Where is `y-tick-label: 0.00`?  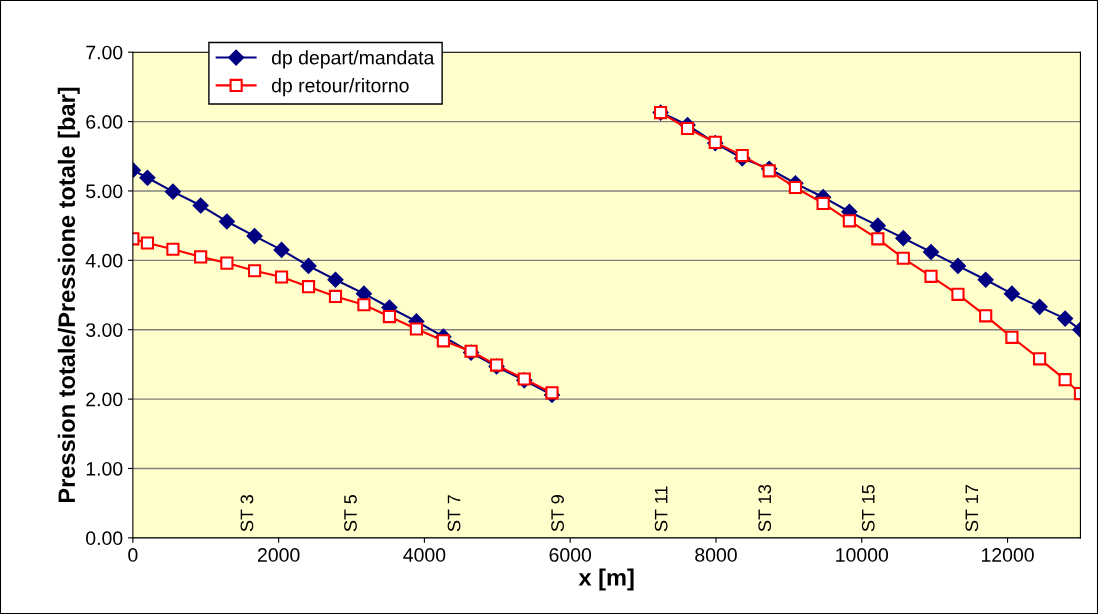 y-tick-label: 0.00 is located at coordinates (104, 538).